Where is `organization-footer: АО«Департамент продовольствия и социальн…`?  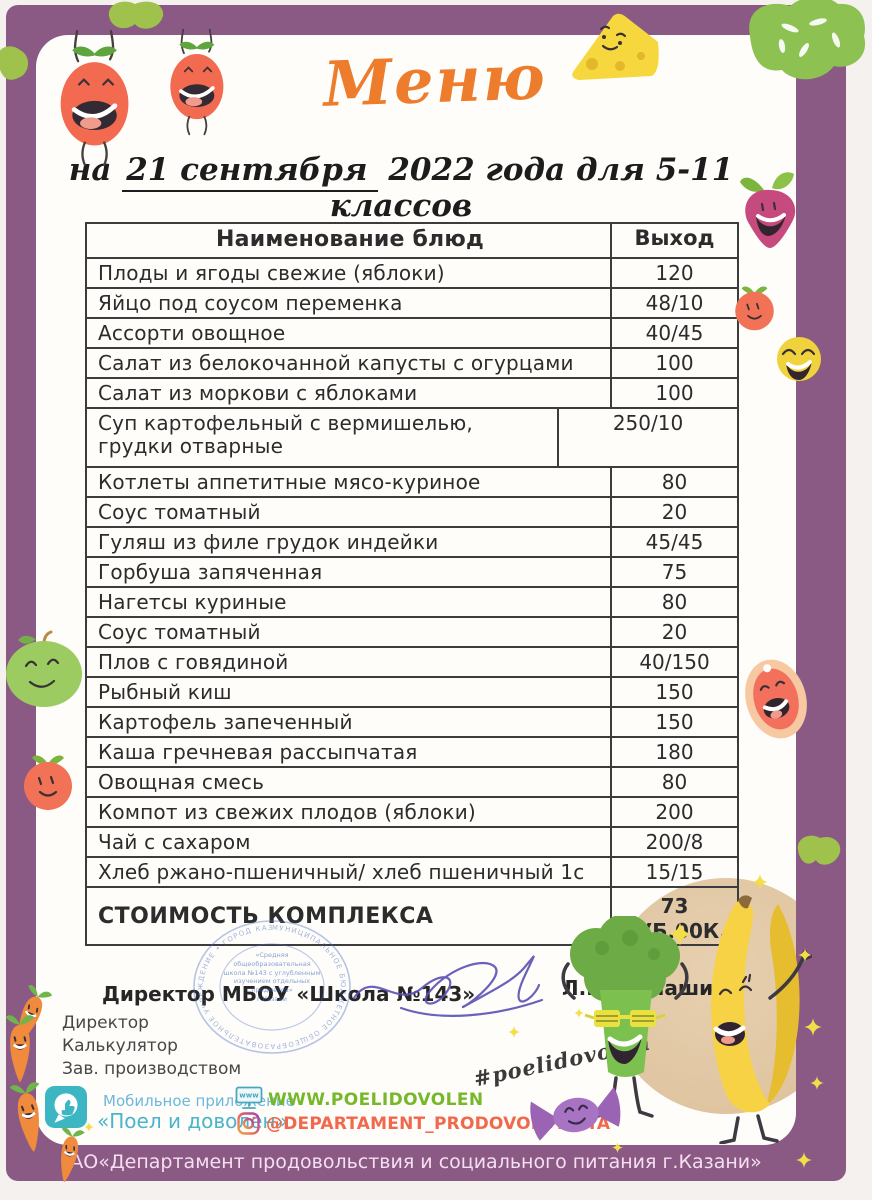 organization-footer: АО«Департамент продовольствия и социальн… is located at coordinates (416, 1162).